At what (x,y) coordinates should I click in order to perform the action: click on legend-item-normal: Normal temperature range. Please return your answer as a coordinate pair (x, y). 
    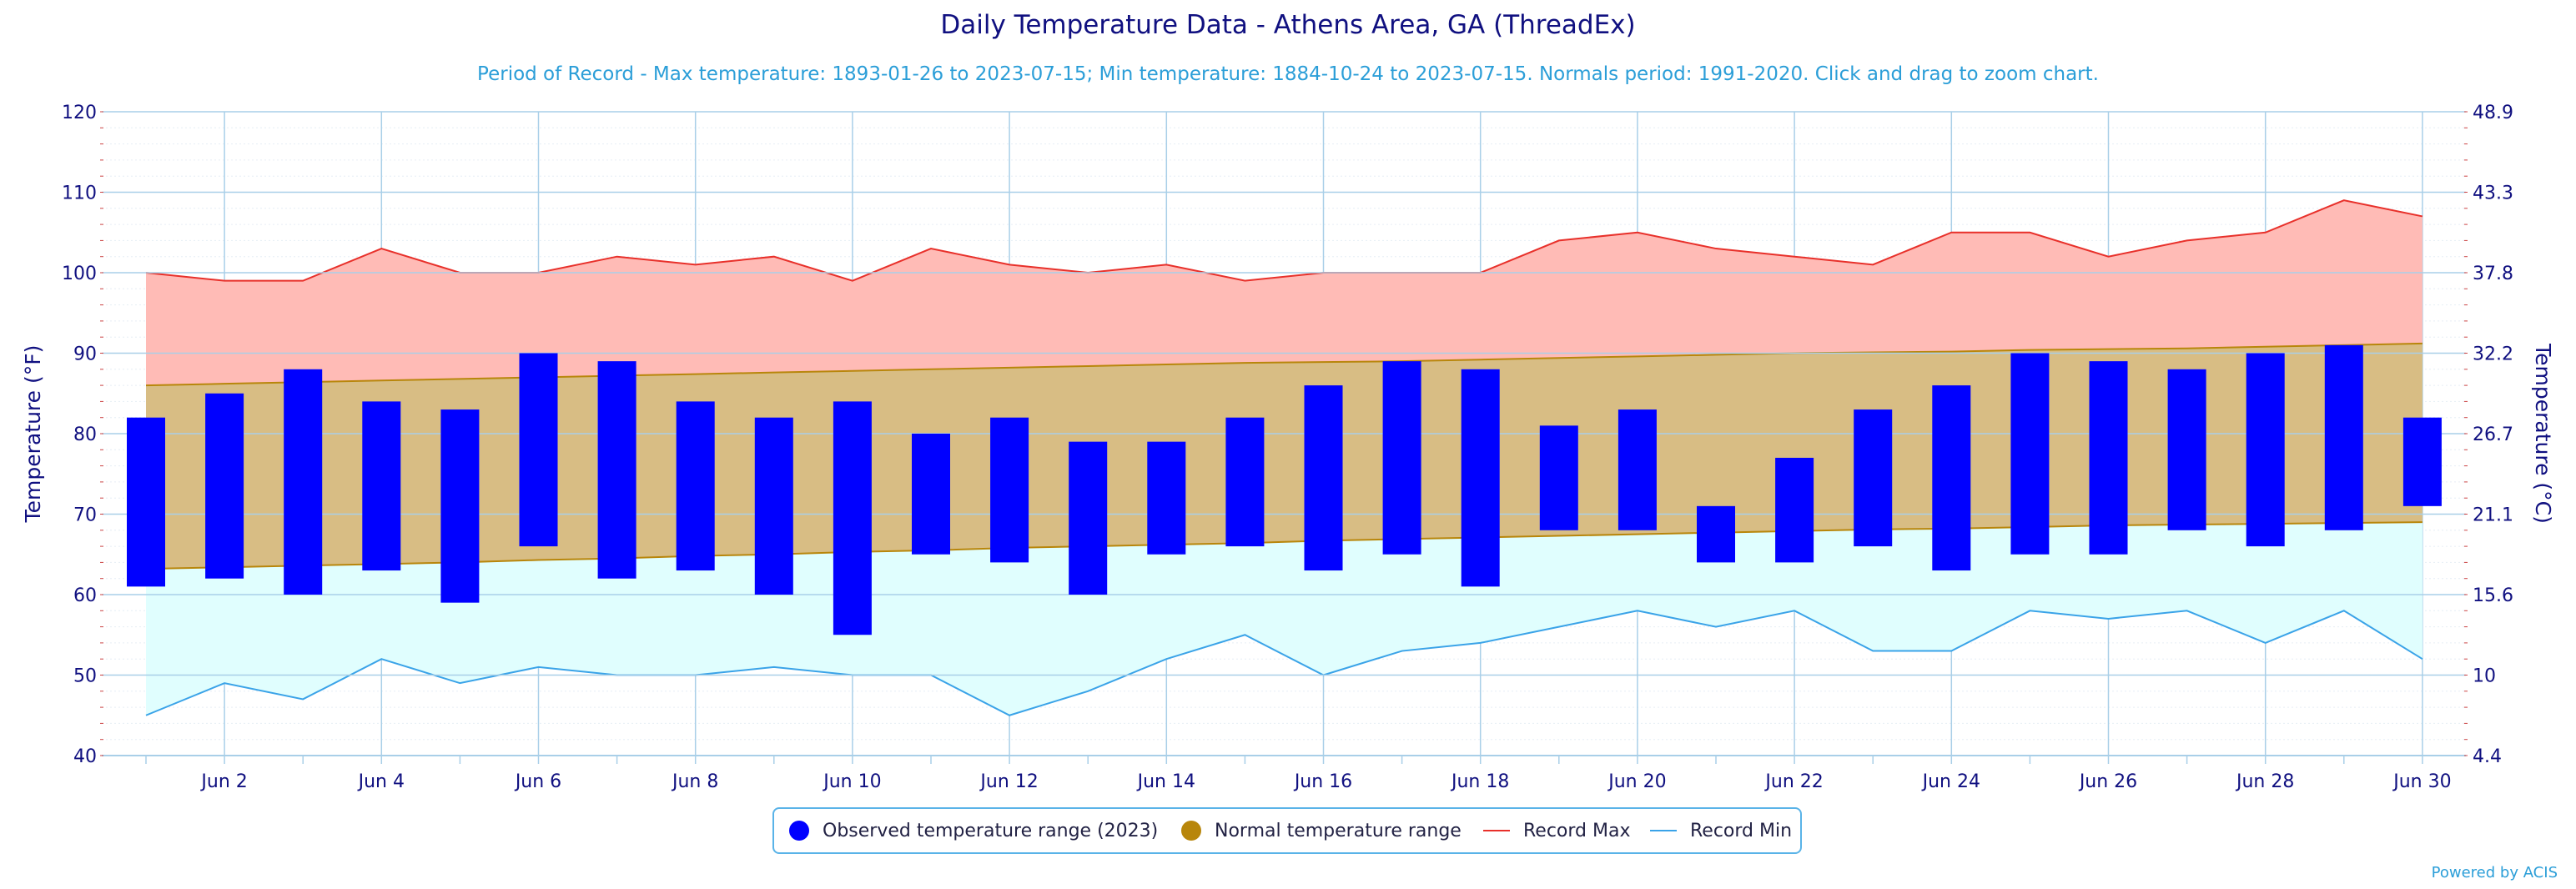
    Looking at the image, I should click on (1321, 830).